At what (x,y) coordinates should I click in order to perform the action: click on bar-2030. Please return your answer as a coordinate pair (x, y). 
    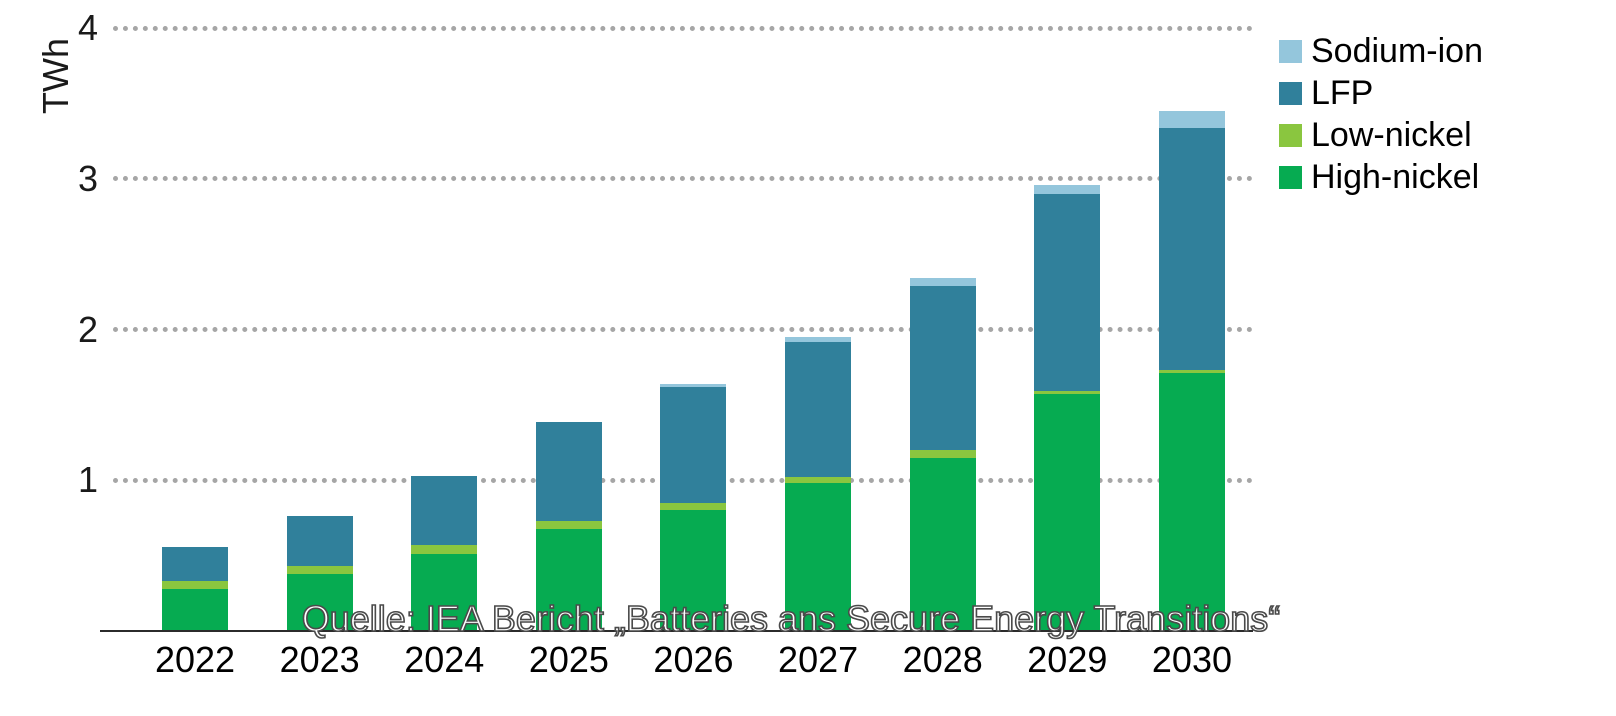
    Looking at the image, I should click on (1191, 371).